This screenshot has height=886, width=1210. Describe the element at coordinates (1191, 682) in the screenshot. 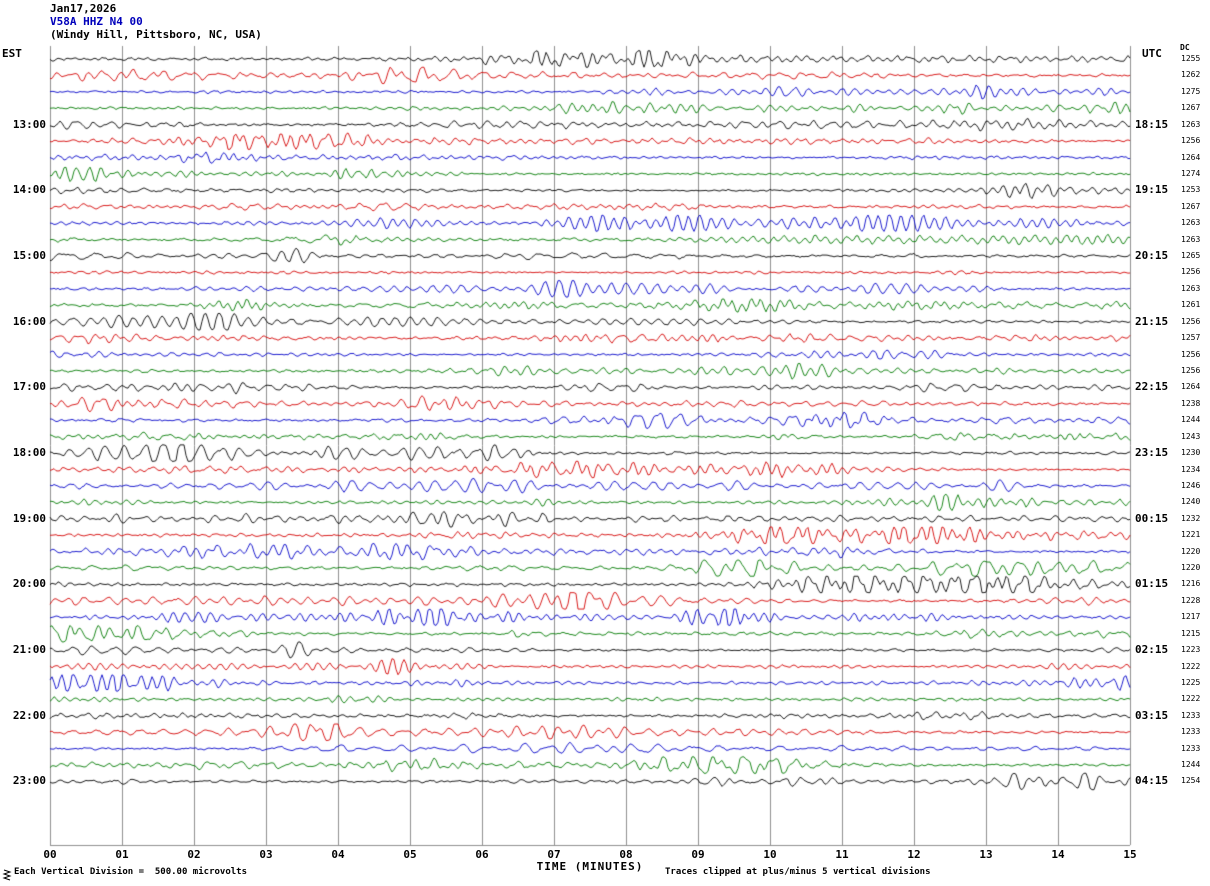

I see `dc-value-label: 1225` at that location.